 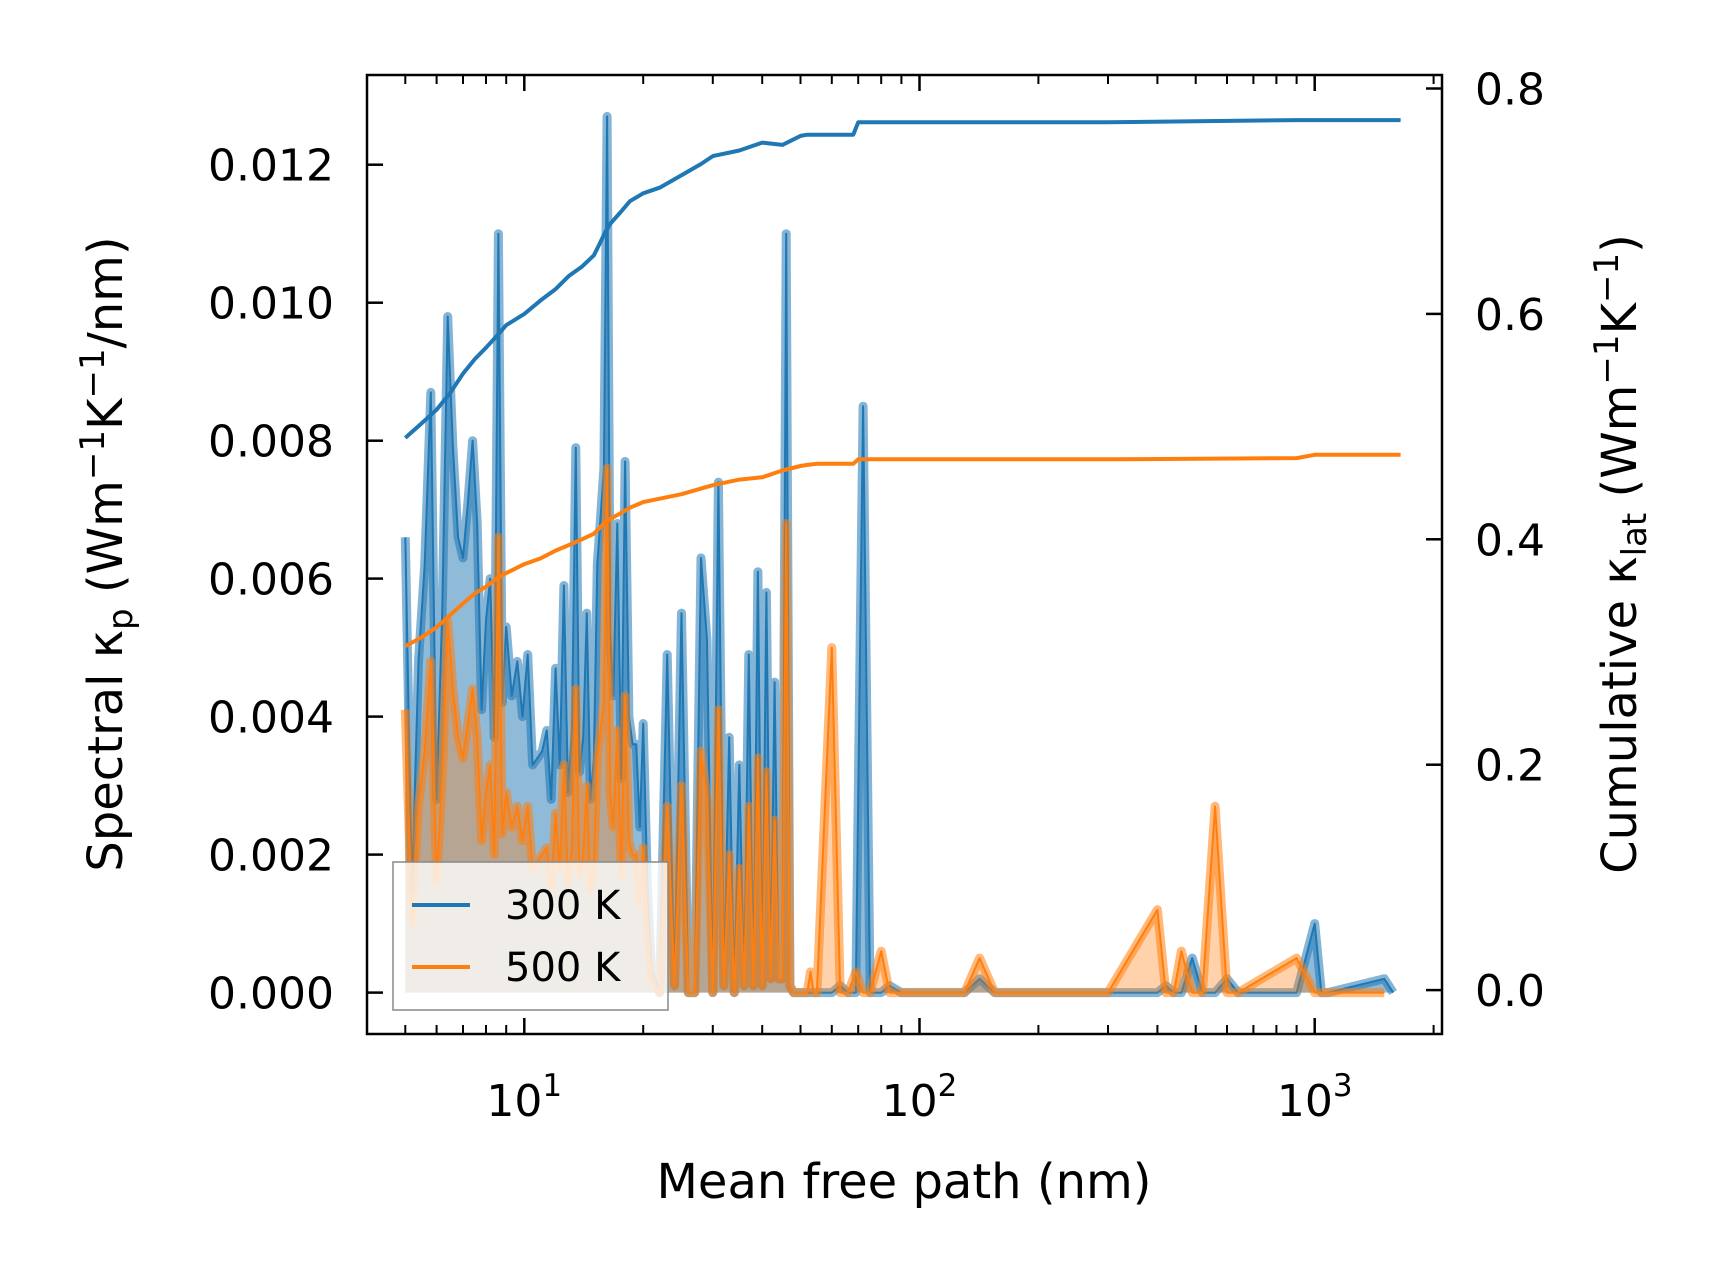 I want to click on right-axis-title-tail: ), so click(x=1620, y=243).